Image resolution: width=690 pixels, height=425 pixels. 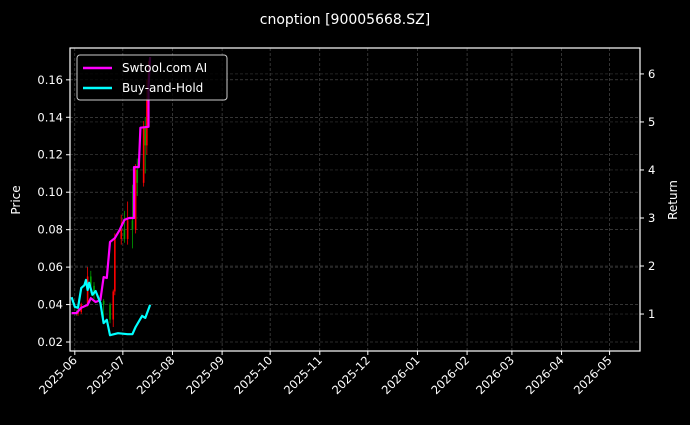 What do you see at coordinates (545, 375) in the screenshot?
I see `x-tick-label: 2026-04` at bounding box center [545, 375].